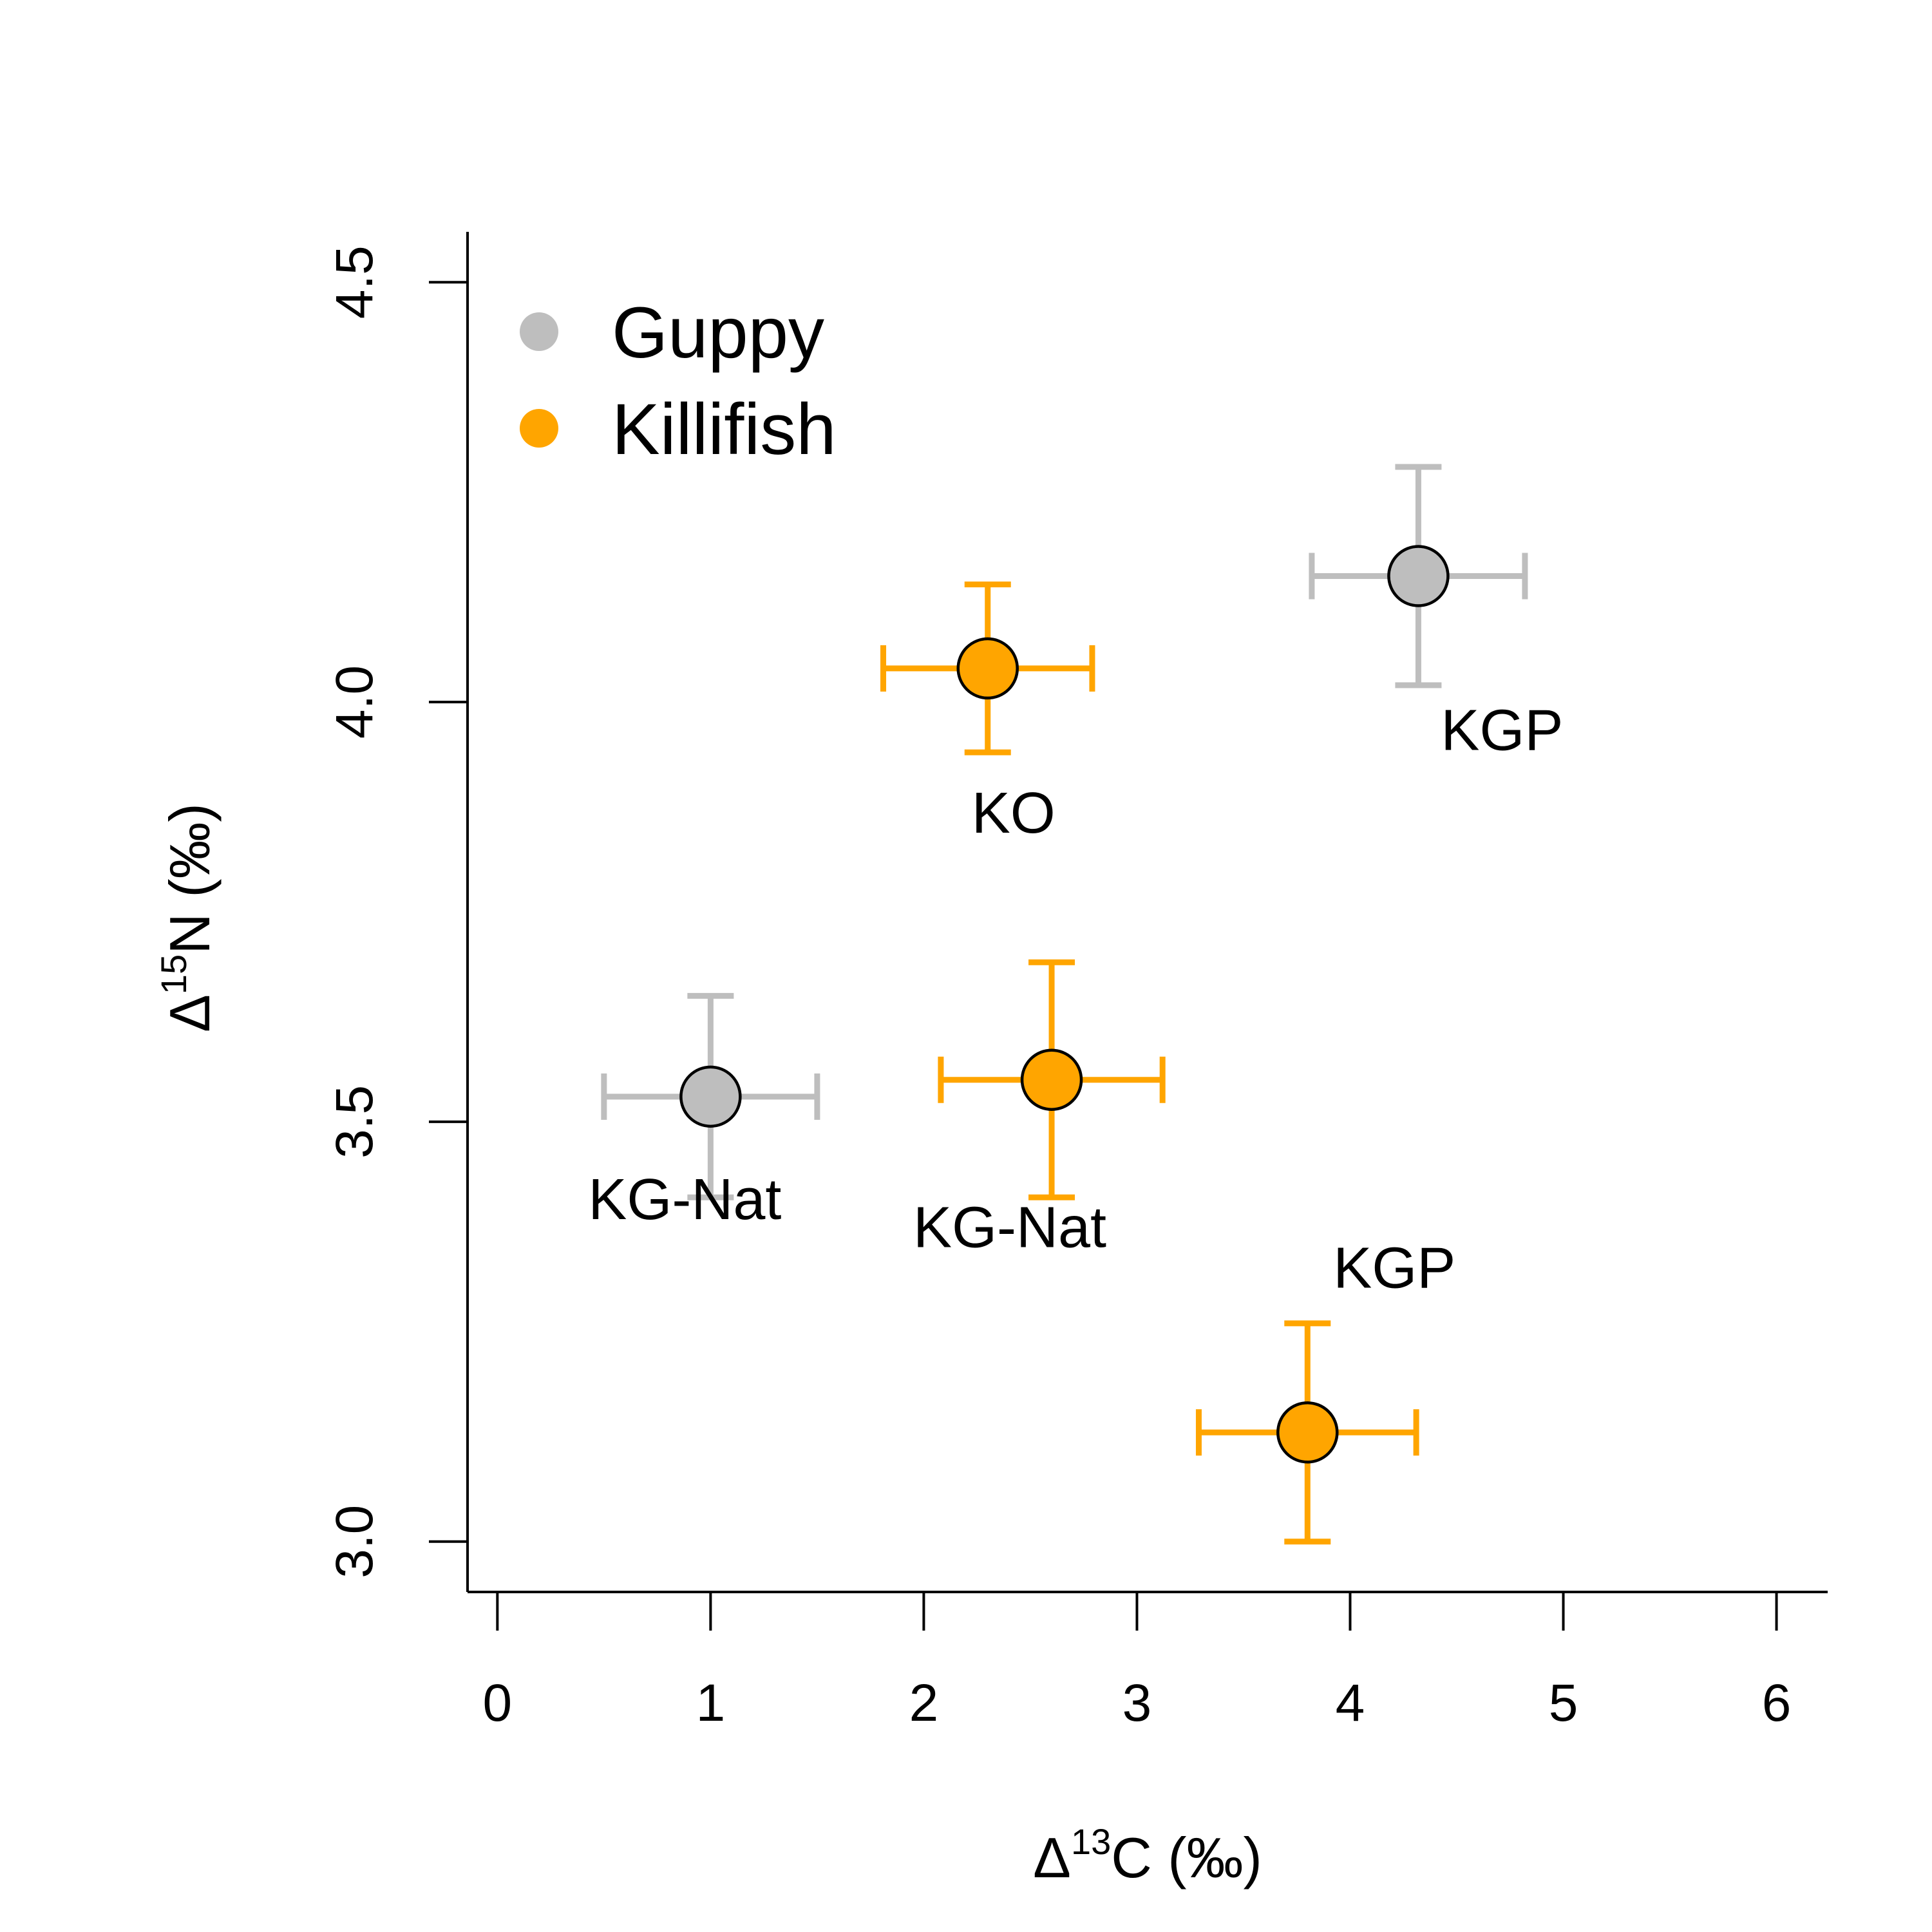  I want to click on x-tick-label: 3, so click(1137, 1703).